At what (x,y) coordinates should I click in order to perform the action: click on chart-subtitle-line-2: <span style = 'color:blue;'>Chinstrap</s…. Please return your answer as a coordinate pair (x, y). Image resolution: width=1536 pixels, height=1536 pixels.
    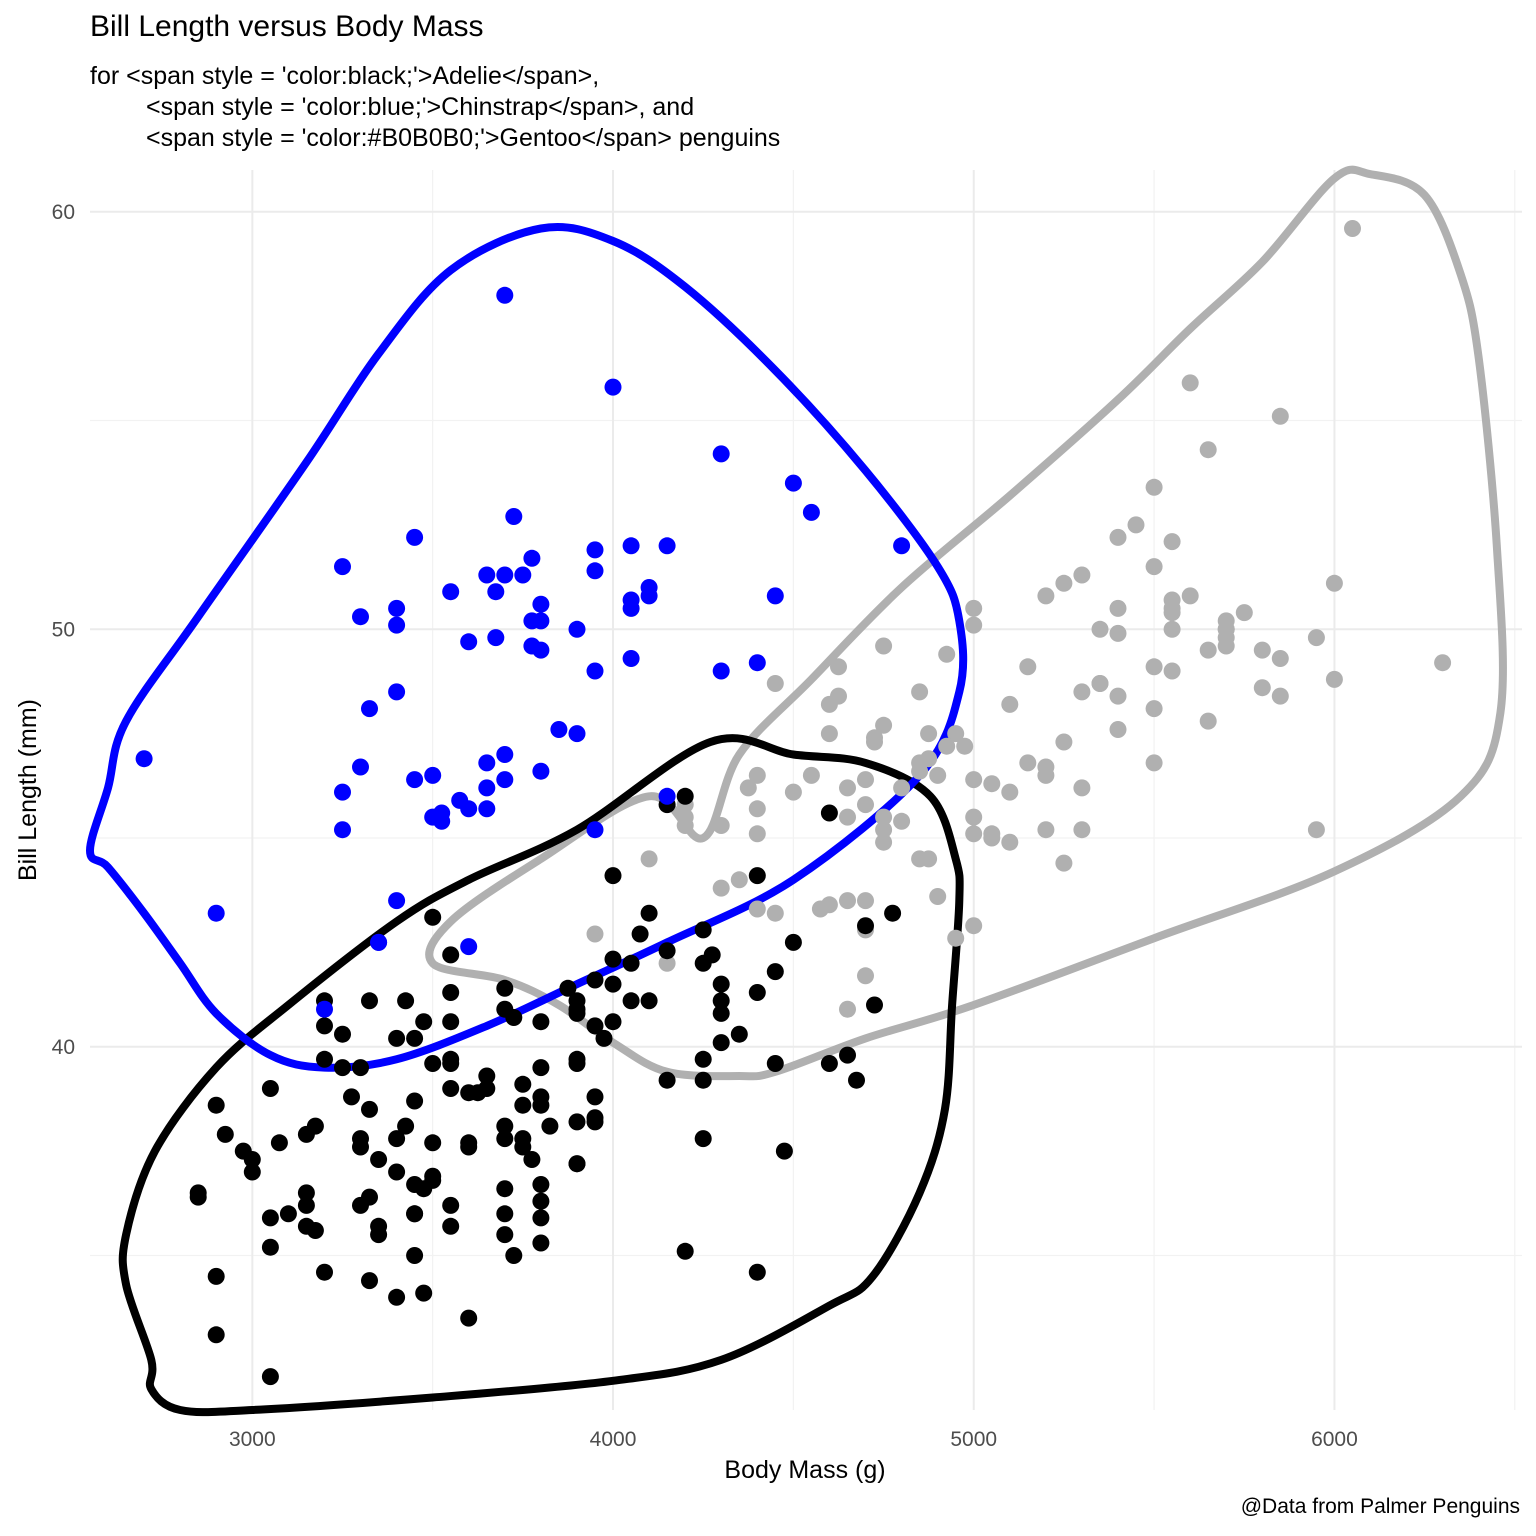
    Looking at the image, I should click on (420, 107).